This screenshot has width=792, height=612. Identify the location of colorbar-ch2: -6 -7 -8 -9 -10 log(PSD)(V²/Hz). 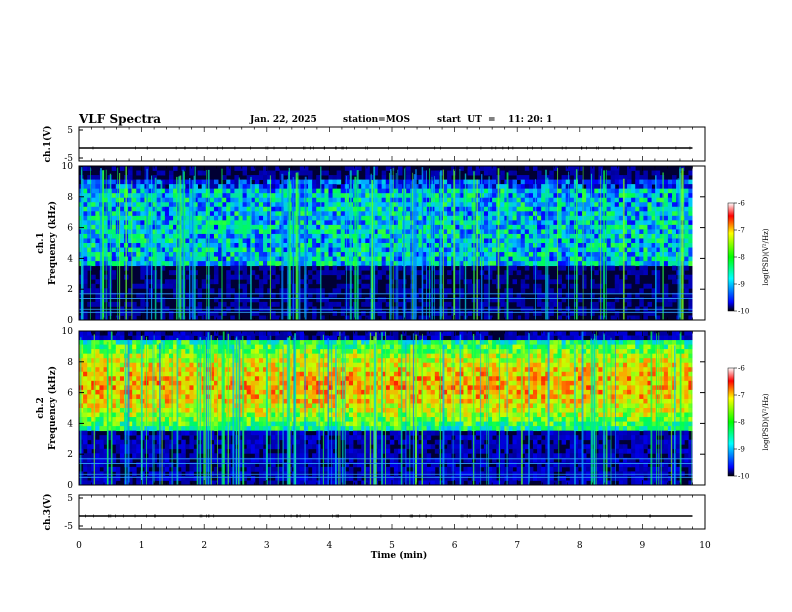
(748, 423).